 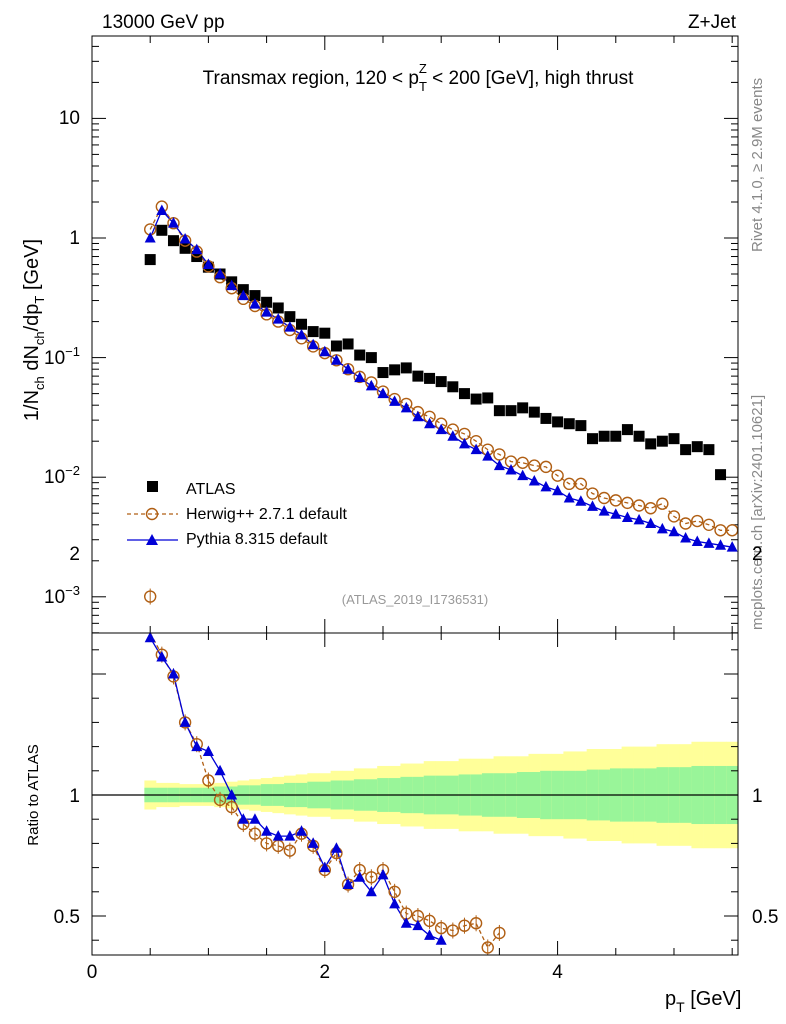 What do you see at coordinates (67, 917) in the screenshot?
I see `ratio-ytick-label-left: 0.5` at bounding box center [67, 917].